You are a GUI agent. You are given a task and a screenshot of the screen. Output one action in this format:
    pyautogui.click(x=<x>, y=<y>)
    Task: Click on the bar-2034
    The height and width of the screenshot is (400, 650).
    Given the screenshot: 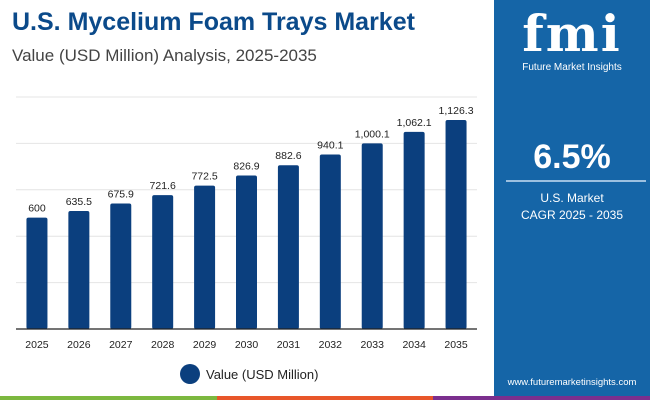 What is the action you would take?
    pyautogui.click(x=414, y=230)
    